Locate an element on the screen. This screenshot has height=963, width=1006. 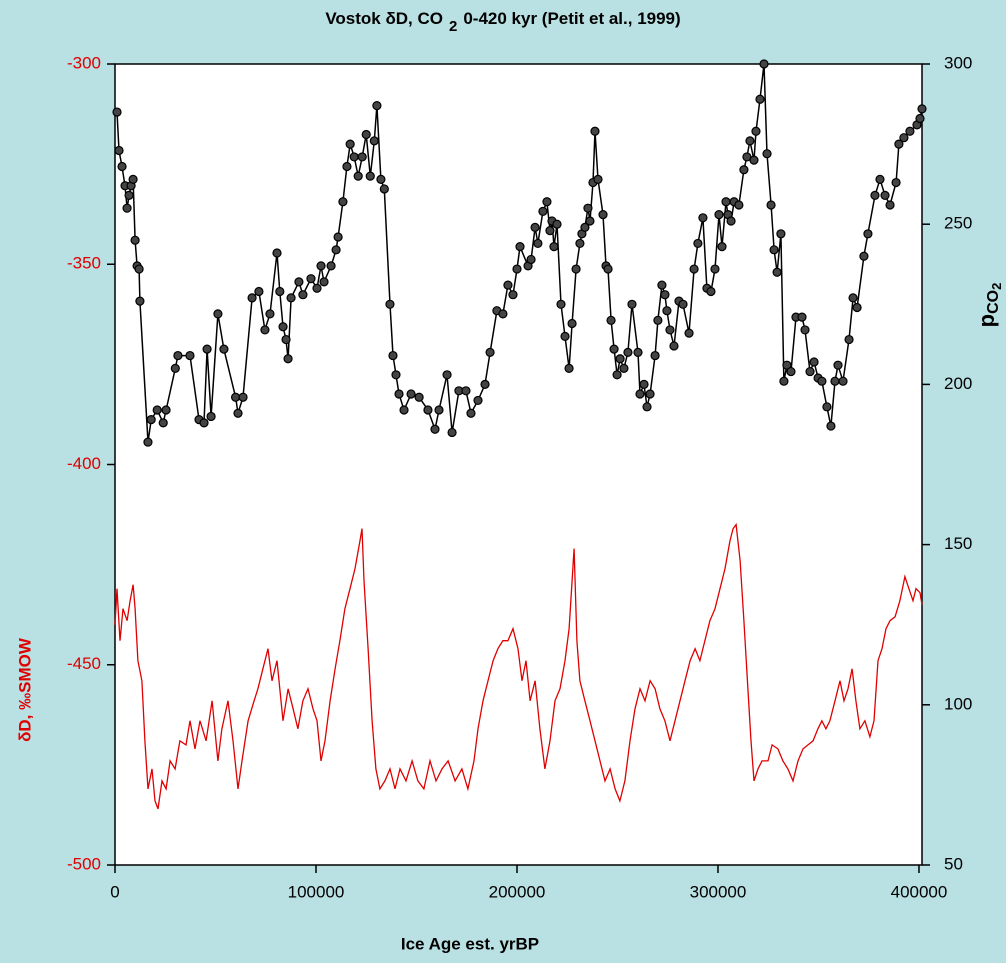
x-tick-label: 300000 is located at coordinates (718, 891).